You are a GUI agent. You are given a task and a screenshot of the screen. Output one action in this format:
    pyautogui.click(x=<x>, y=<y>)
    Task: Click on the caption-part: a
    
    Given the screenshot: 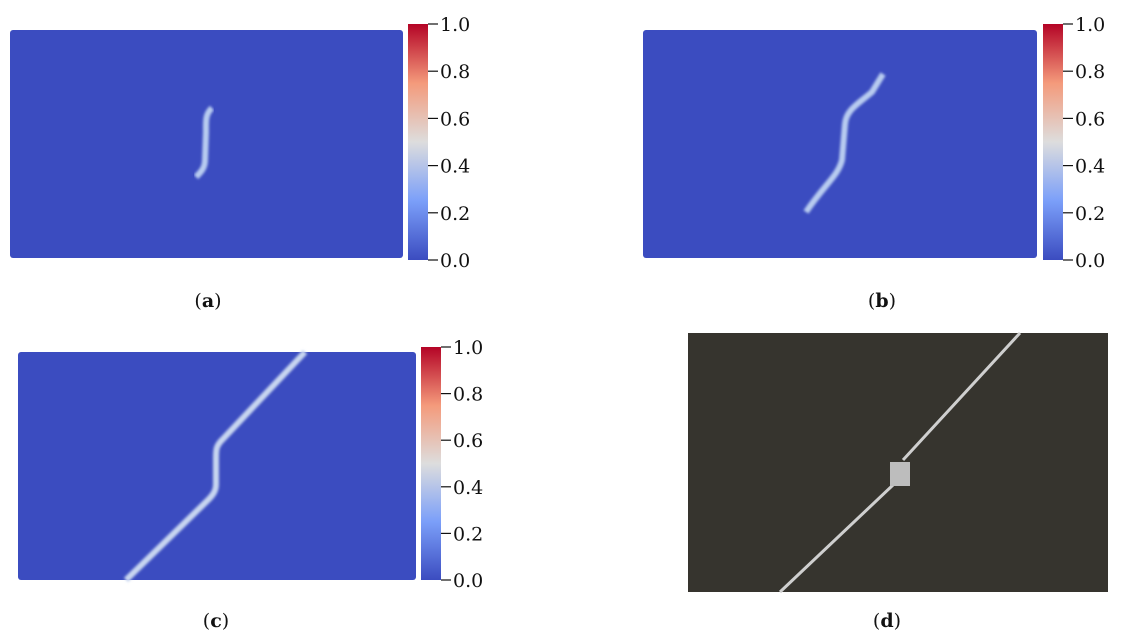 What is the action you would take?
    pyautogui.click(x=208, y=301)
    